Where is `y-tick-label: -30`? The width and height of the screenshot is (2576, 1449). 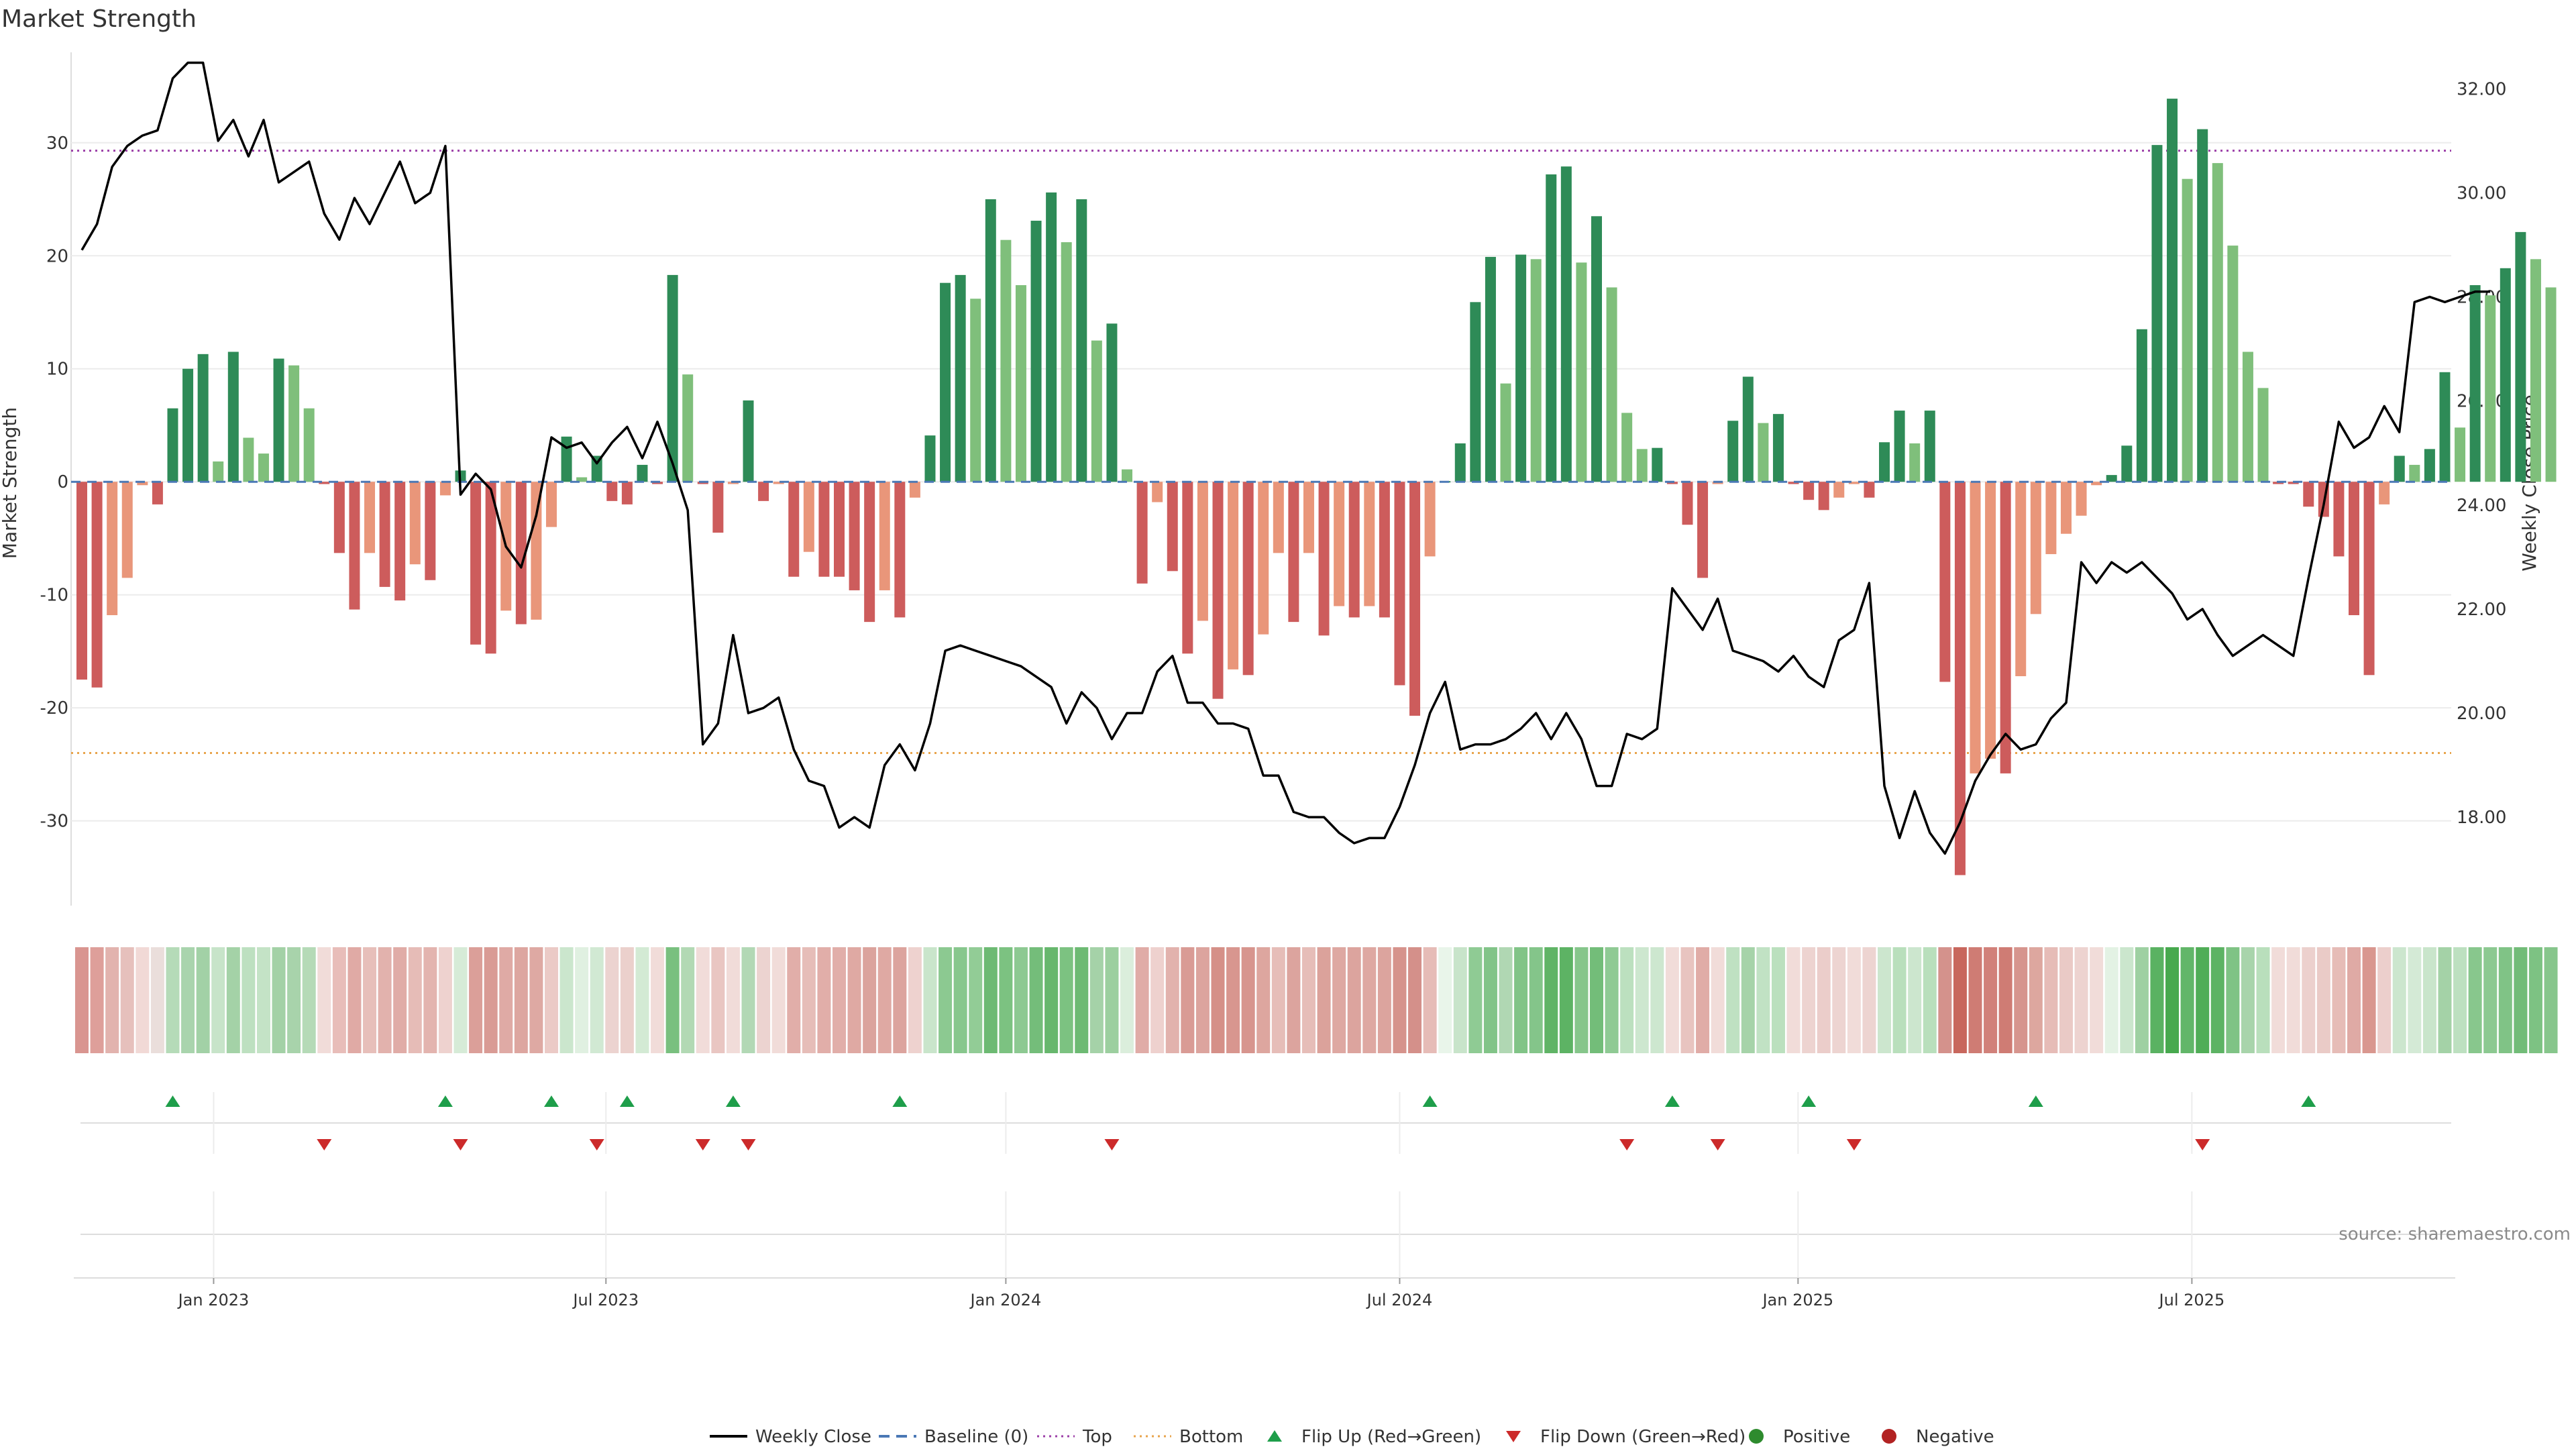 y-tick-label: -30 is located at coordinates (54, 822).